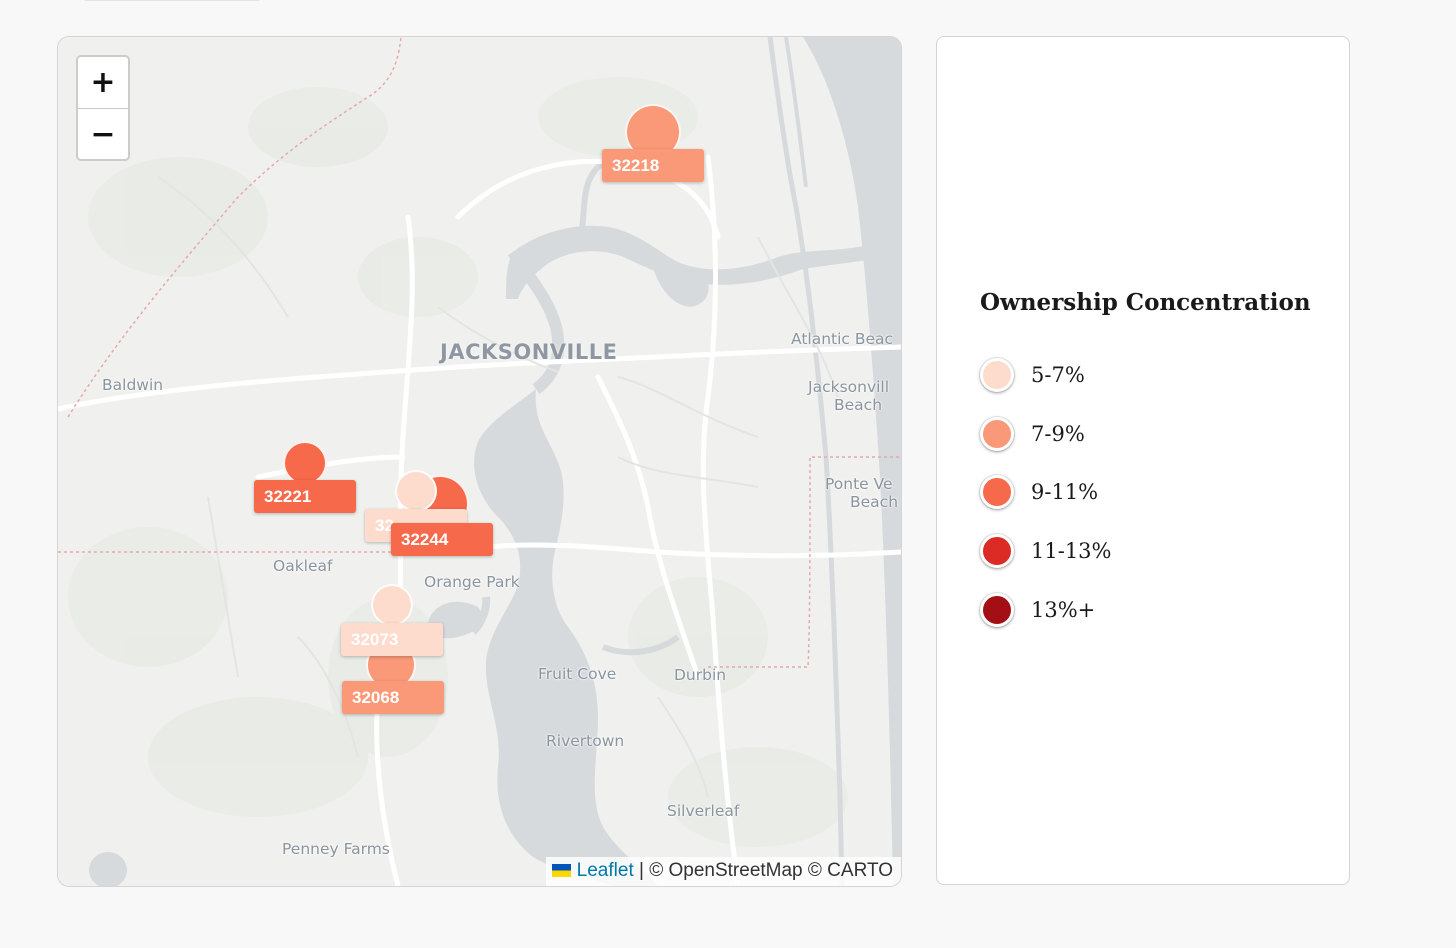  I want to click on map-attribution: Leaflet | © OpenStreetMap © CARTO, so click(723, 871).